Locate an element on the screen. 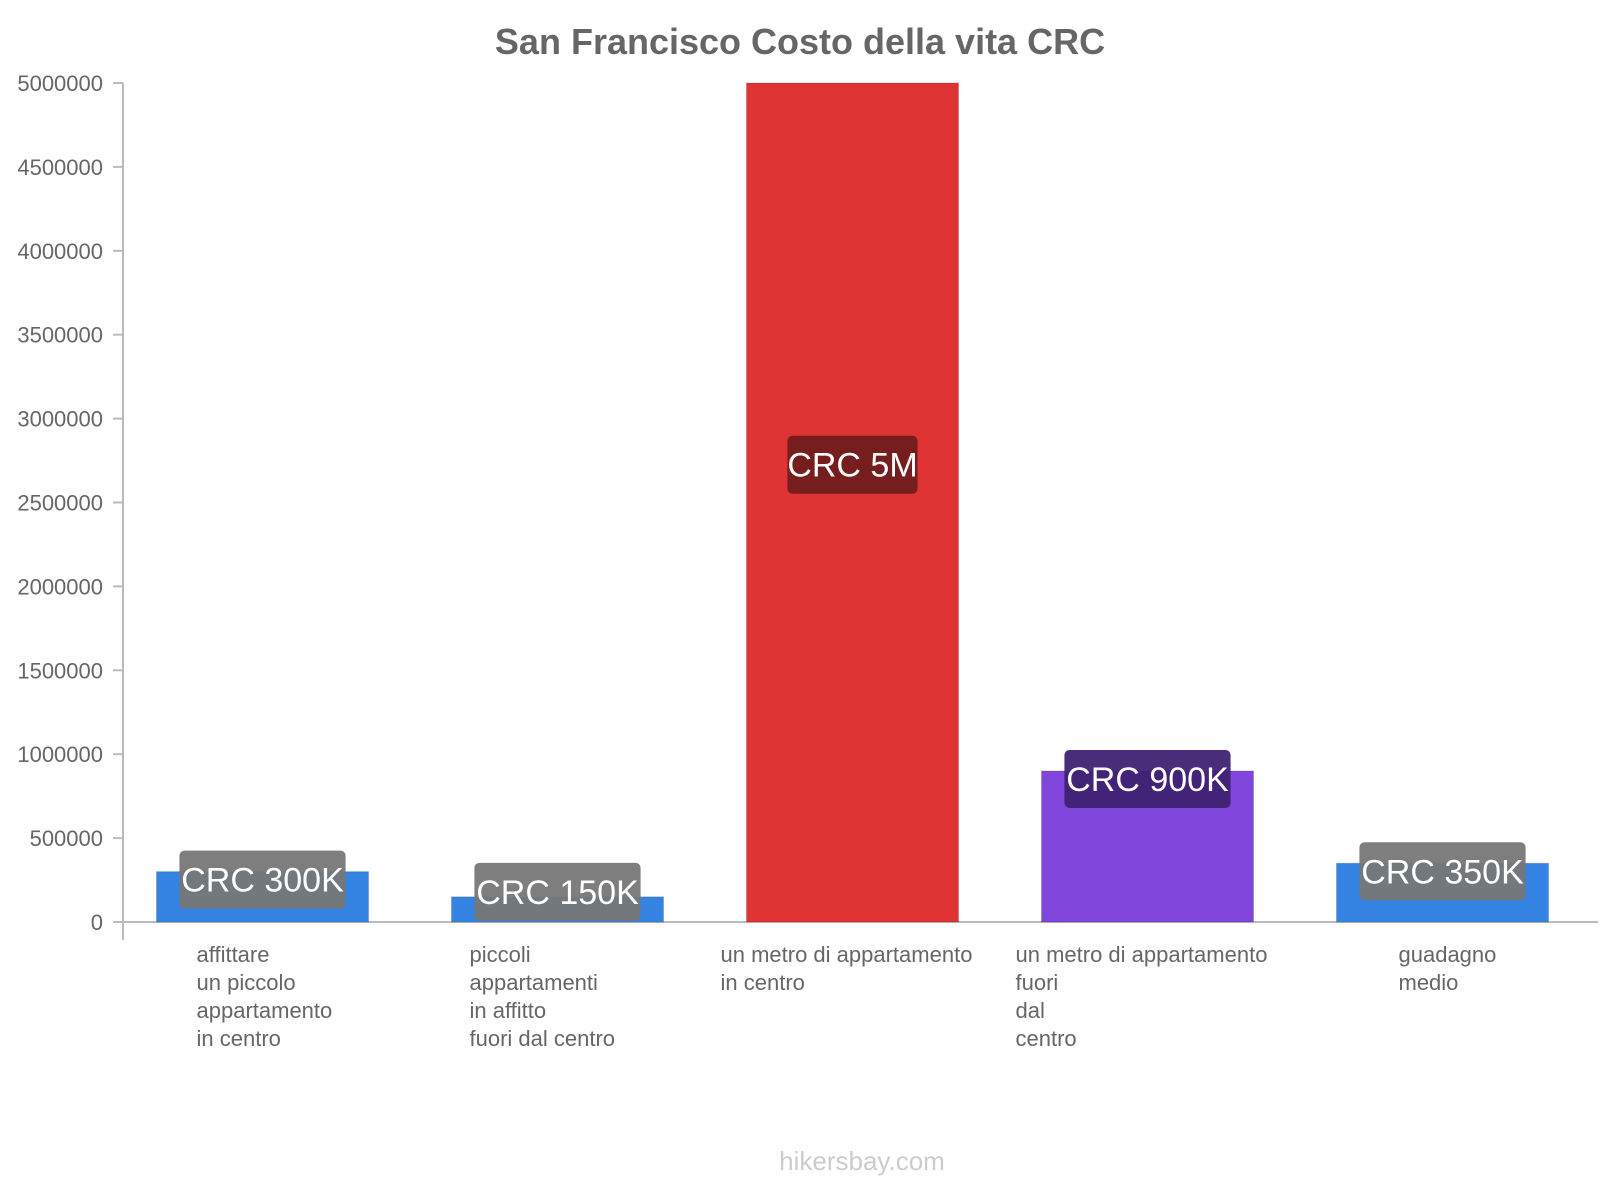 The height and width of the screenshot is (1200, 1600). data-label: CRC 5M is located at coordinates (852, 466).